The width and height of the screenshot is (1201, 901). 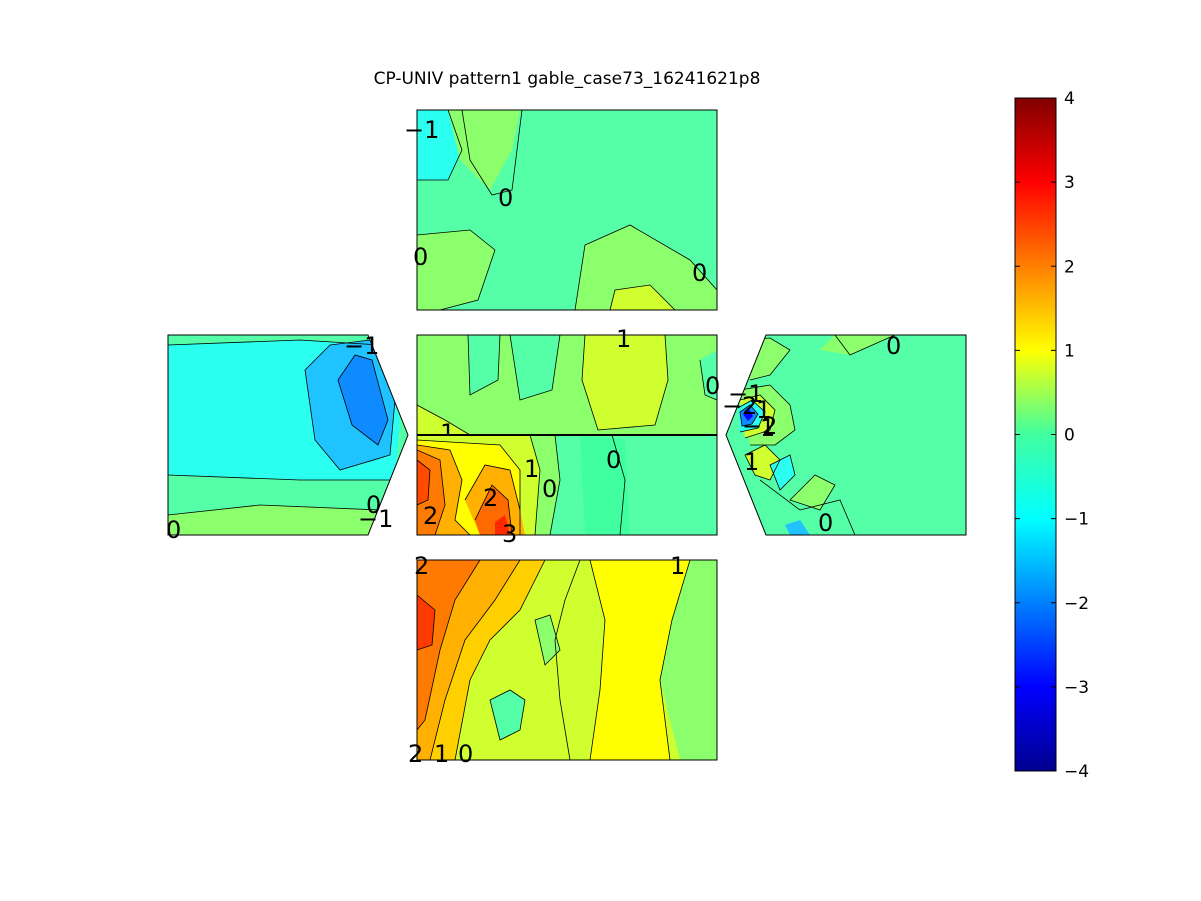 I want to click on panel-roof-upper, so click(x=567, y=210).